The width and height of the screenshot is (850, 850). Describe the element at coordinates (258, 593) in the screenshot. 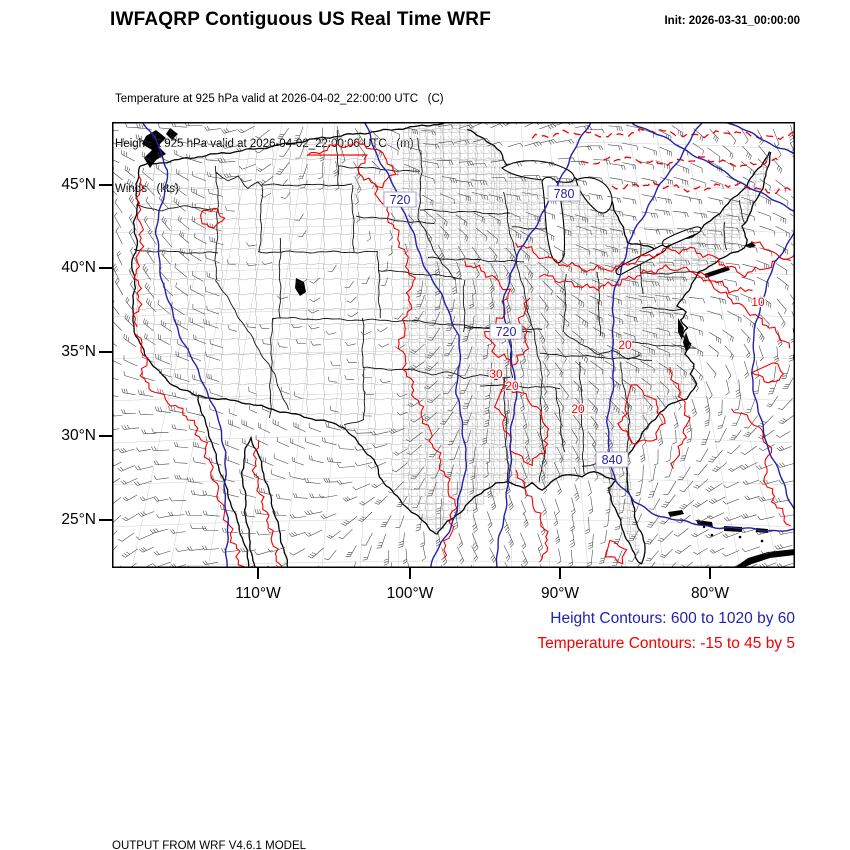

I see `lon-label: 110°W` at that location.